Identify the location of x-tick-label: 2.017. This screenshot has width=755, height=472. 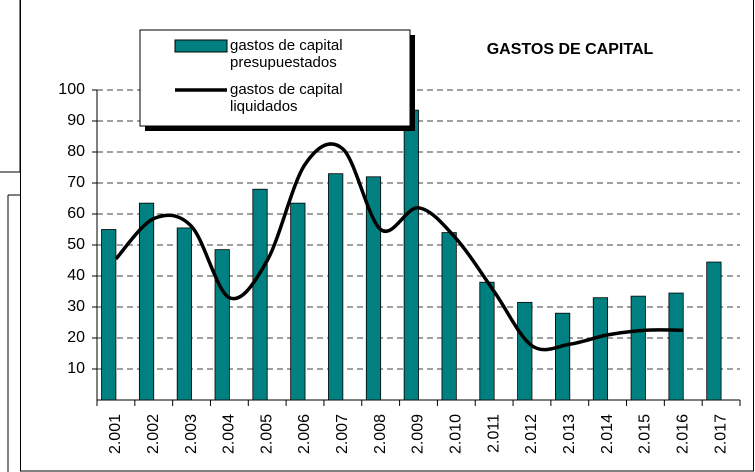
(720, 434).